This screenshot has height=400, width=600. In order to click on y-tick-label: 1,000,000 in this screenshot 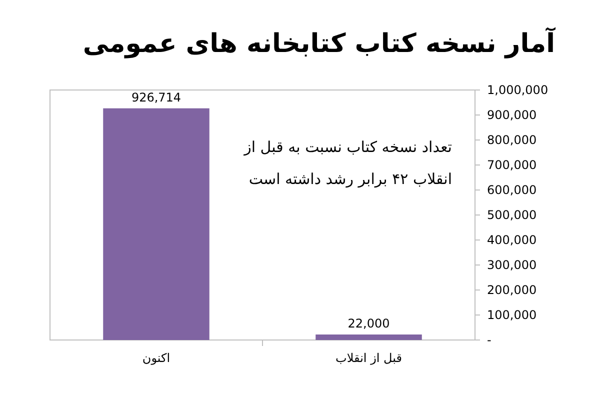, I will do `click(517, 90)`.